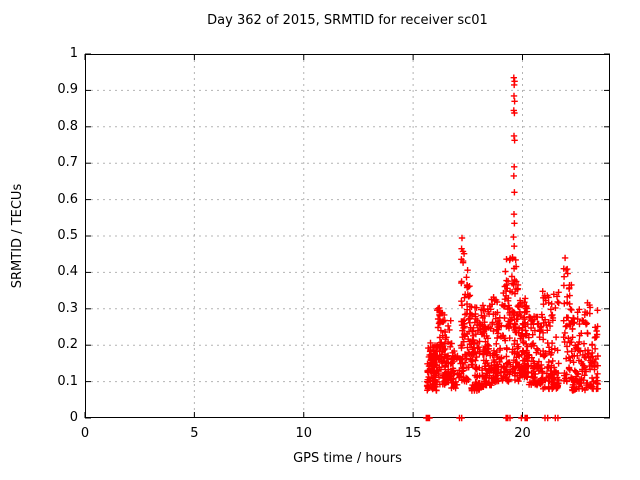 The image size is (640, 480). Describe the element at coordinates (347, 458) in the screenshot. I see `x-axis-label: GPS time / hours` at that location.